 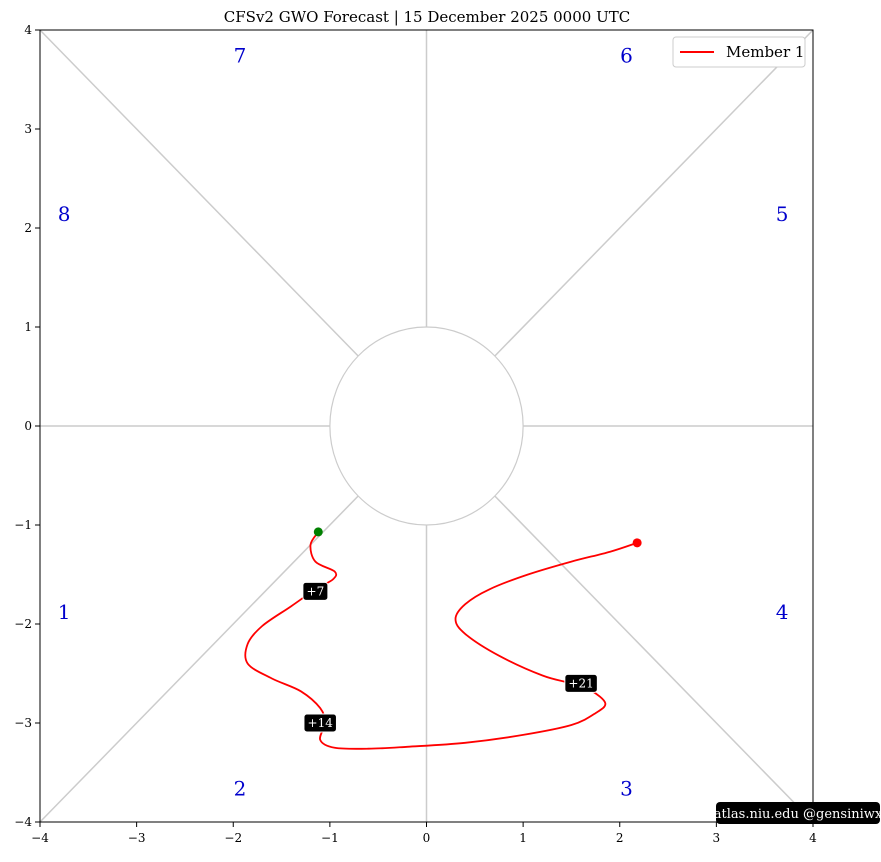 What do you see at coordinates (64, 612) in the screenshot?
I see `phase-label-1: 1` at bounding box center [64, 612].